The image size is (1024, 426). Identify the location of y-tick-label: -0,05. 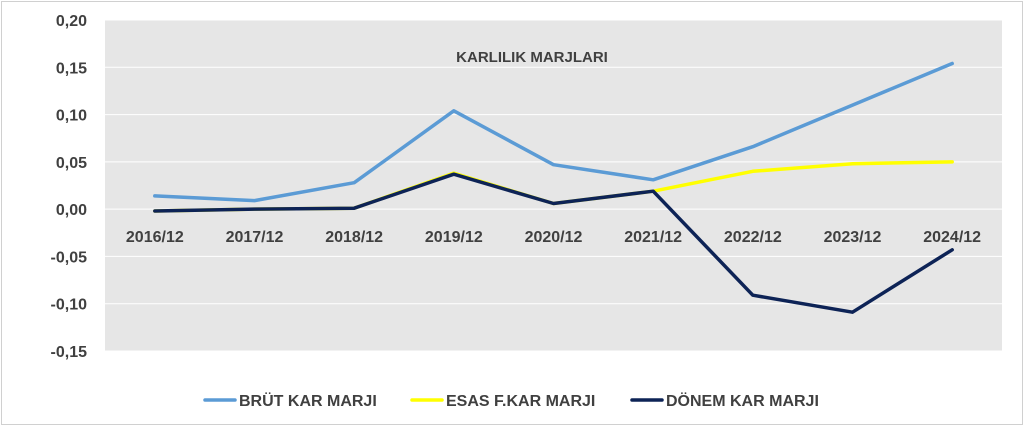
(69, 257).